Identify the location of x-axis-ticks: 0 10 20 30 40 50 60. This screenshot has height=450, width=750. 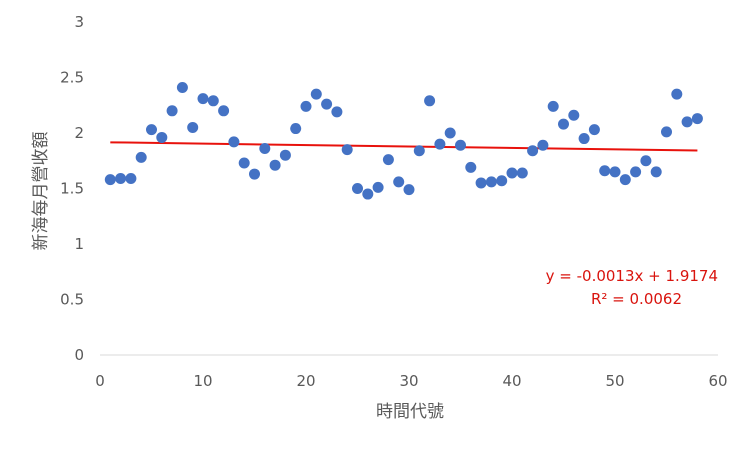
(411, 381).